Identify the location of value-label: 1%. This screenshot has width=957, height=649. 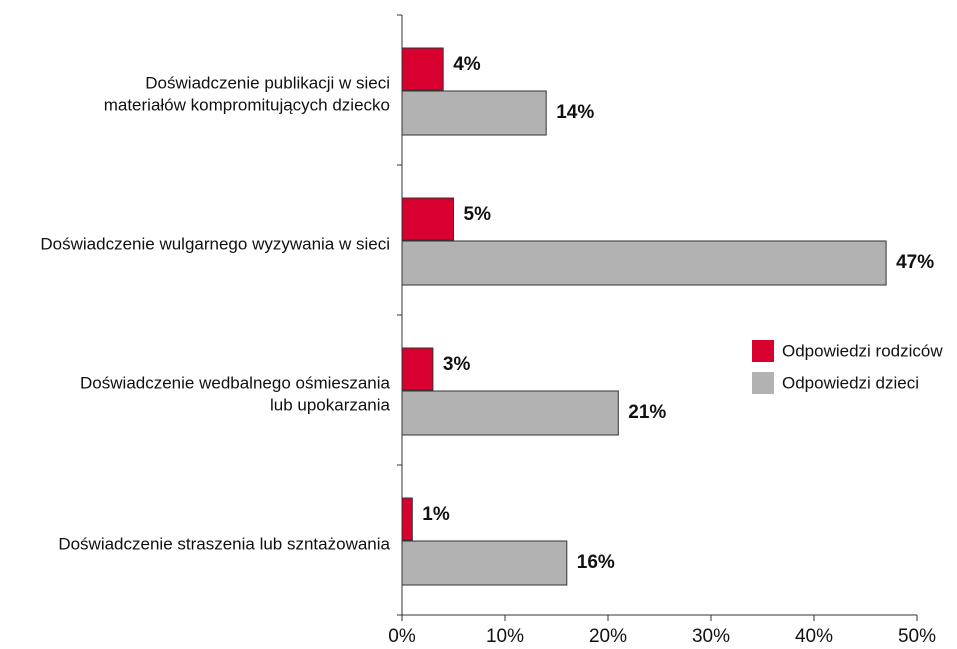
(436, 514).